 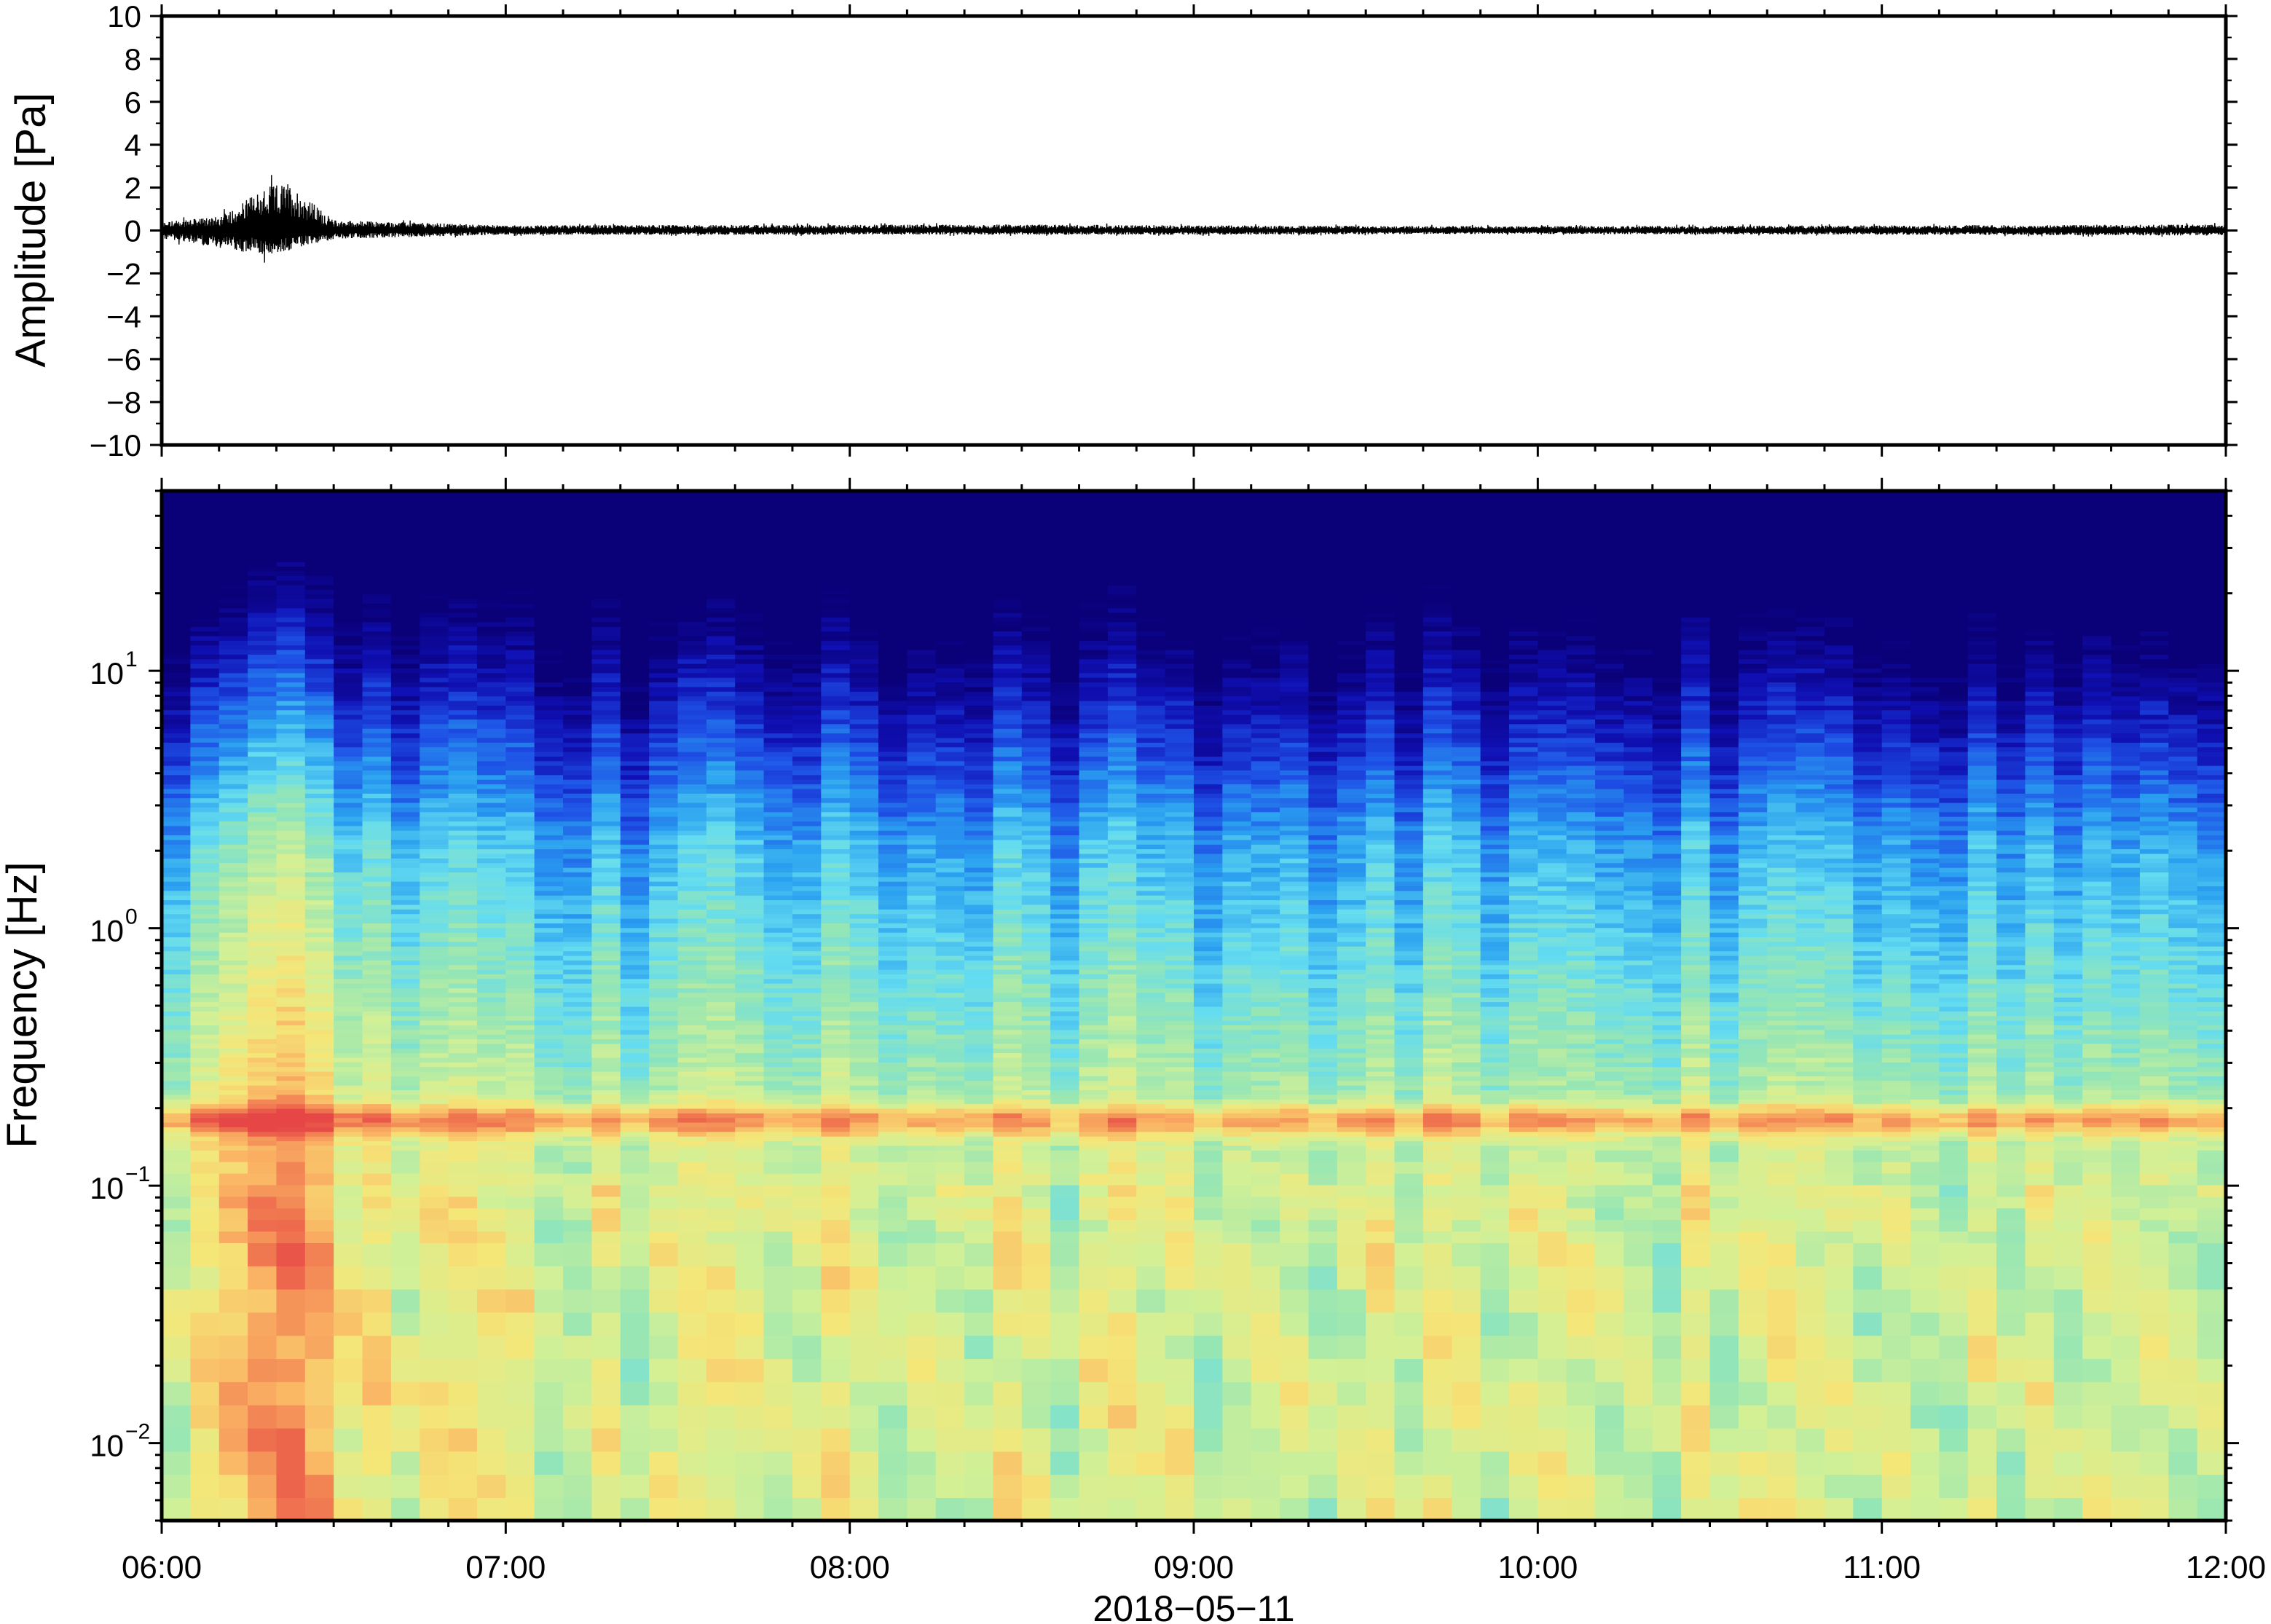 I want to click on waveform-ytick-label: 10, so click(x=124, y=16).